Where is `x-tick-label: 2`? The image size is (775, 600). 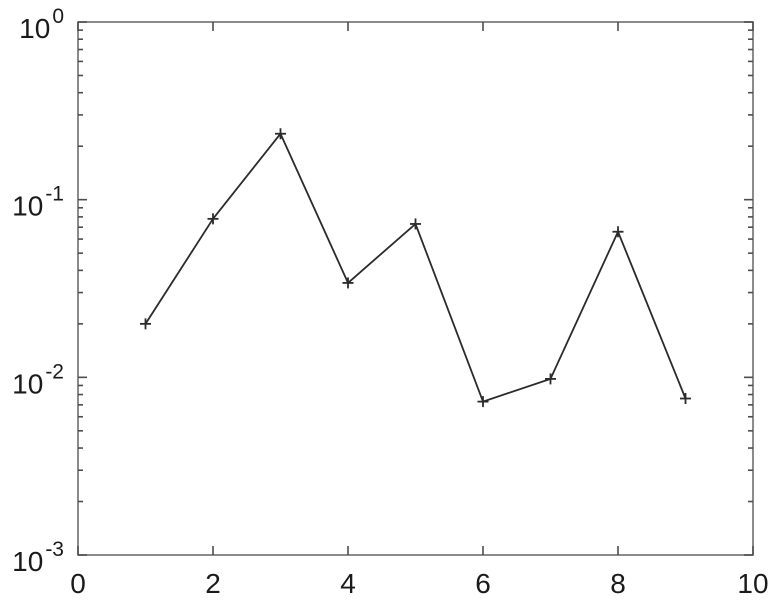
x-tick-label: 2 is located at coordinates (213, 583).